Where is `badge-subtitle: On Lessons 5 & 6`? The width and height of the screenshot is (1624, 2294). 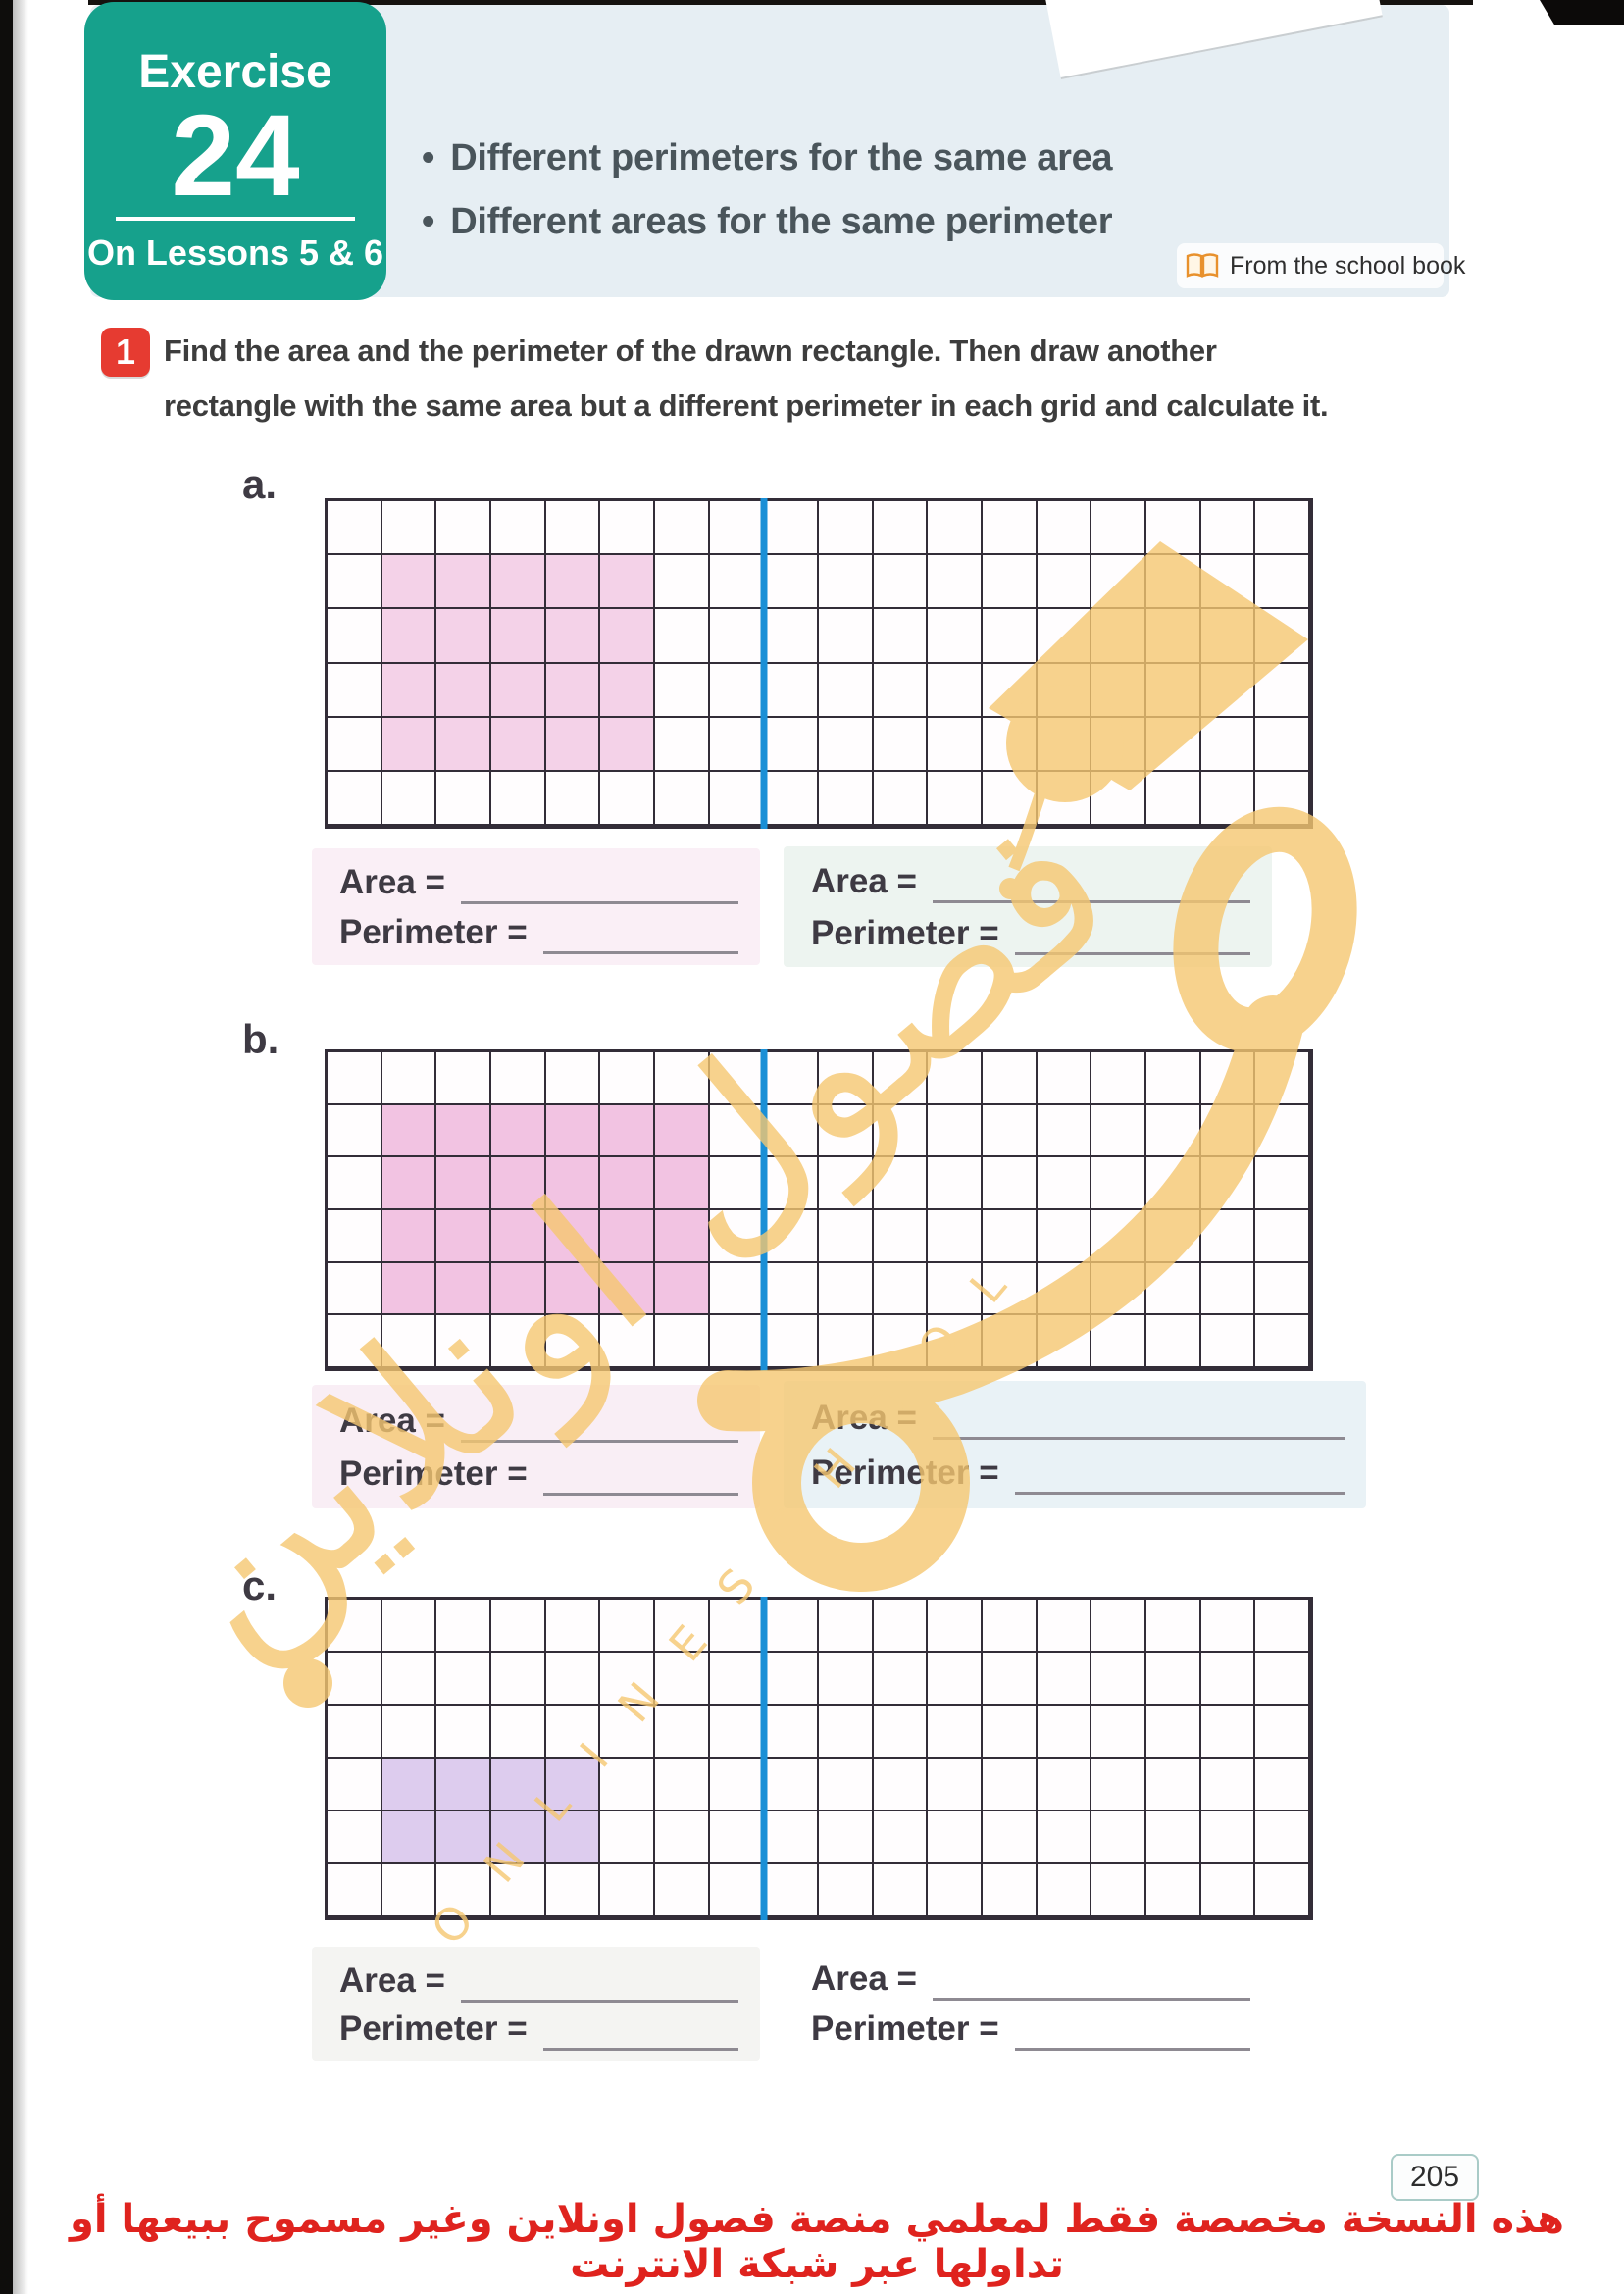
badge-subtitle: On Lessons 5 & 6 is located at coordinates (235, 252).